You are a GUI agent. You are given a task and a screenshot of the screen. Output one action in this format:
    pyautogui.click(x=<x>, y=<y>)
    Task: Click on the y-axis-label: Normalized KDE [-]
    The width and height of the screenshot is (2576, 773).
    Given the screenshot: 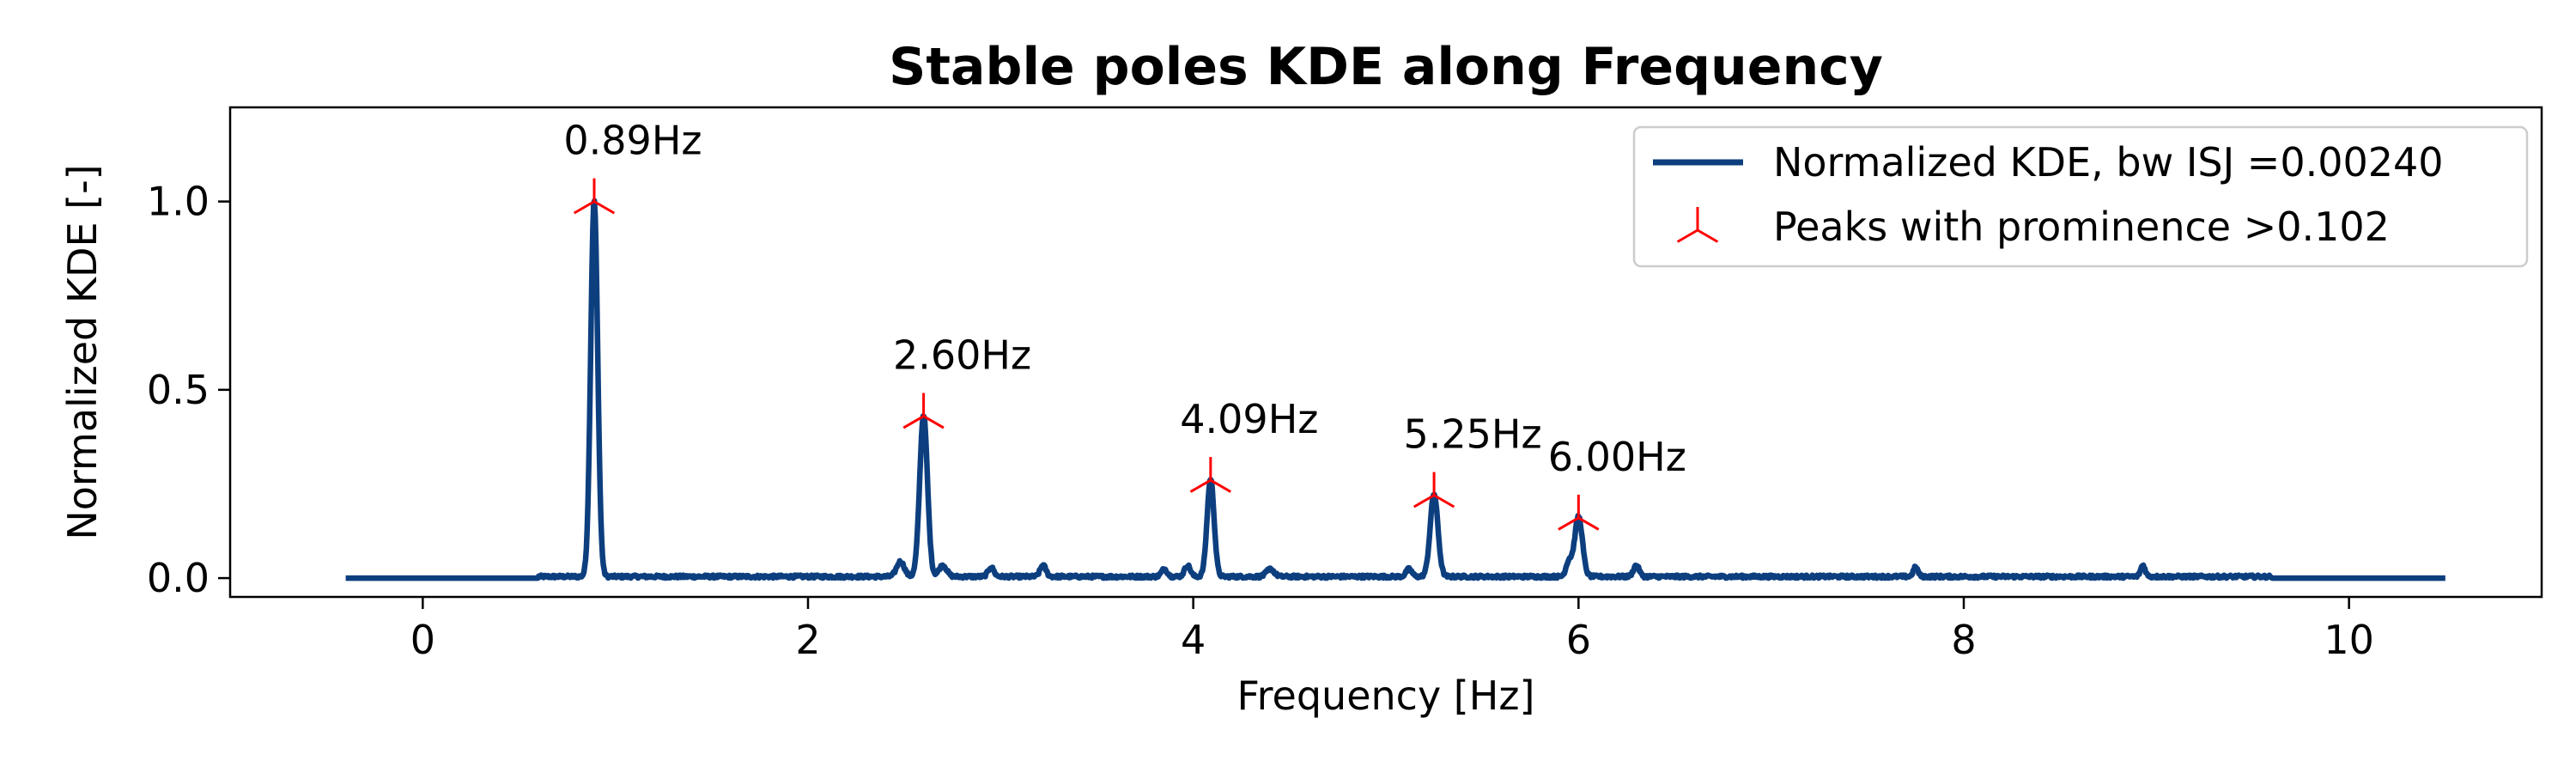 What is the action you would take?
    pyautogui.click(x=82, y=351)
    